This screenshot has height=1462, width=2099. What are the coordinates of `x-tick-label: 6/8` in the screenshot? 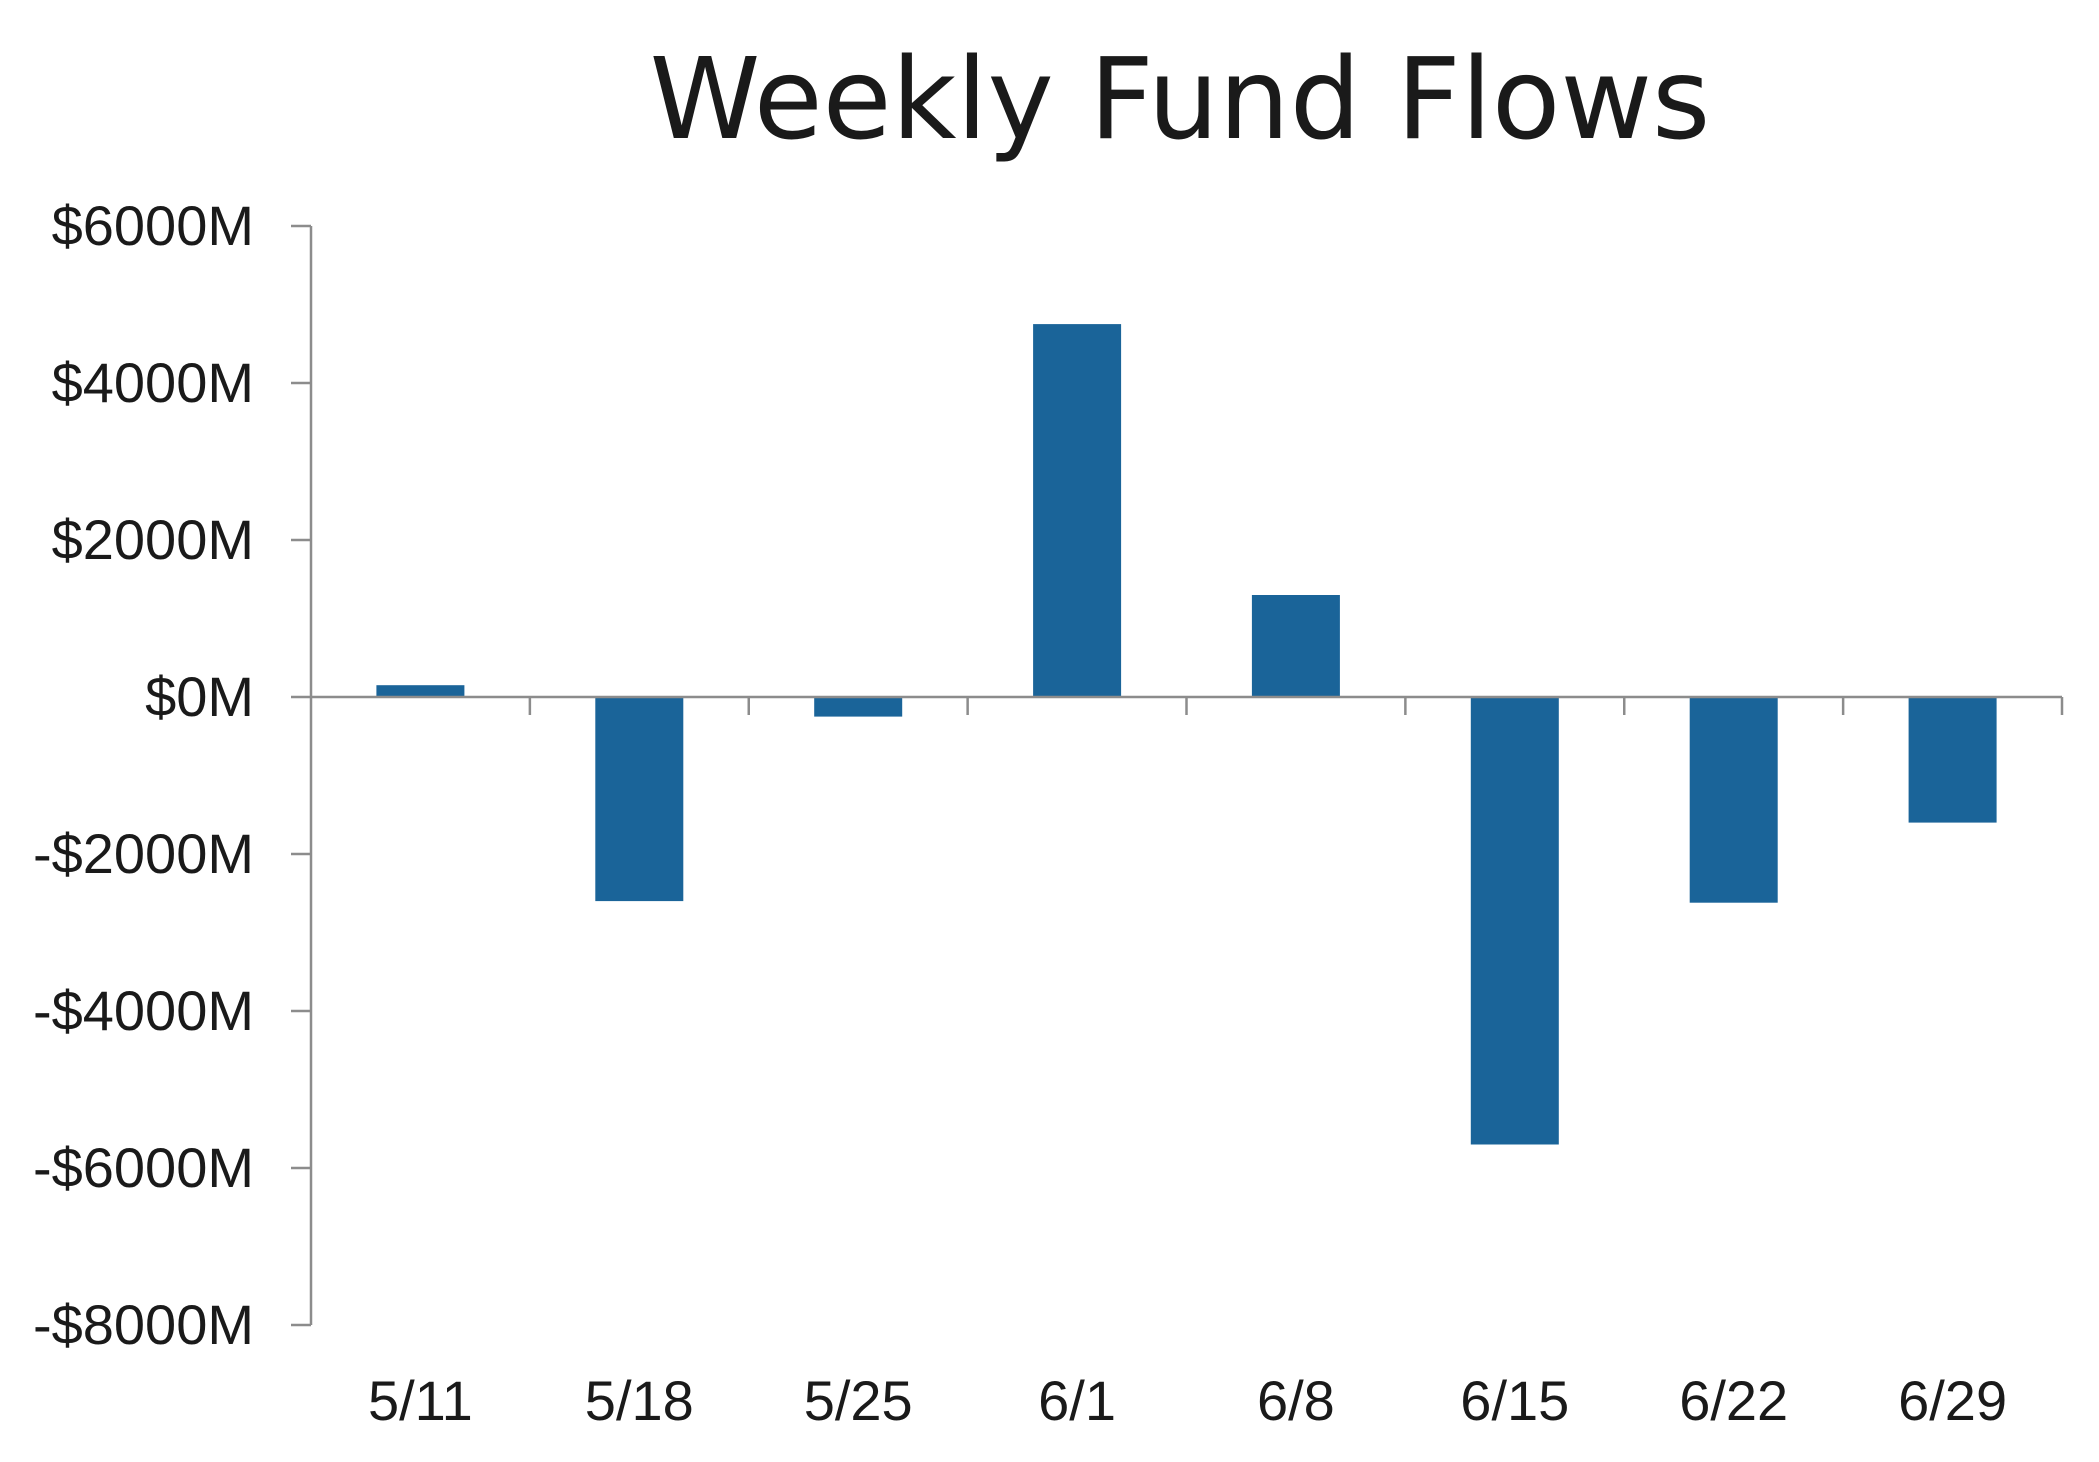 It's located at (1296, 1400).